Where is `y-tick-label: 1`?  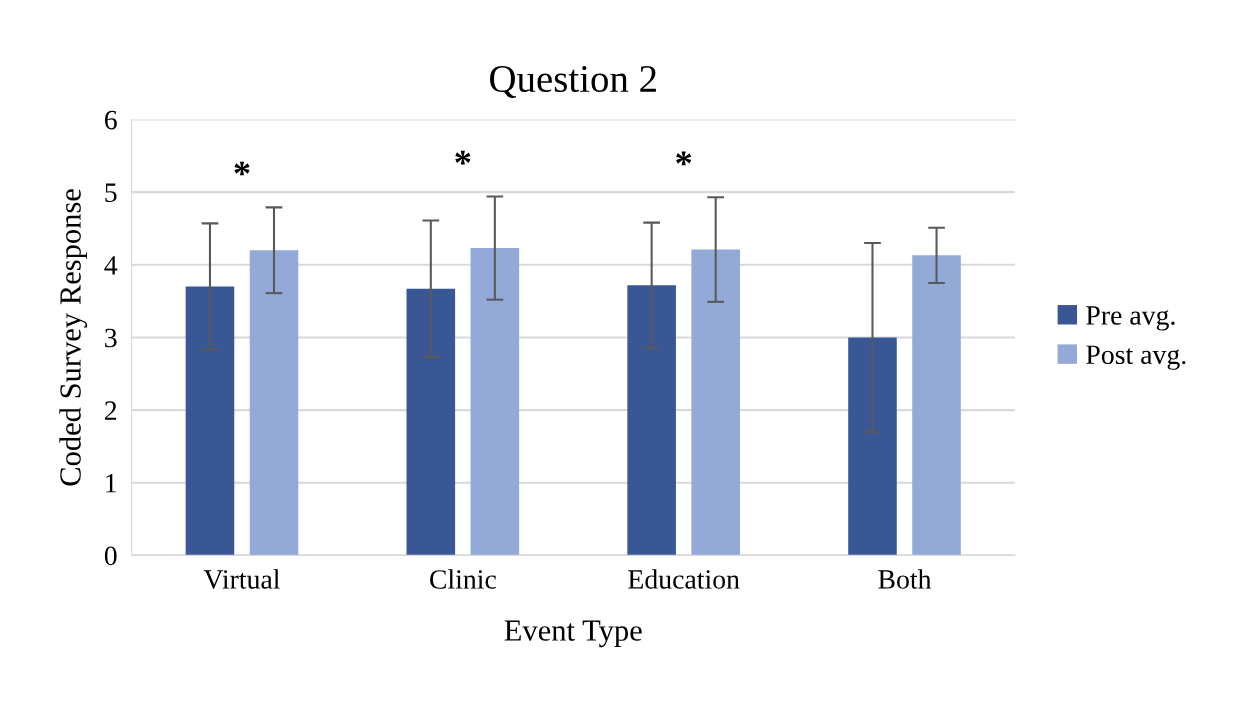
y-tick-label: 1 is located at coordinates (111, 483).